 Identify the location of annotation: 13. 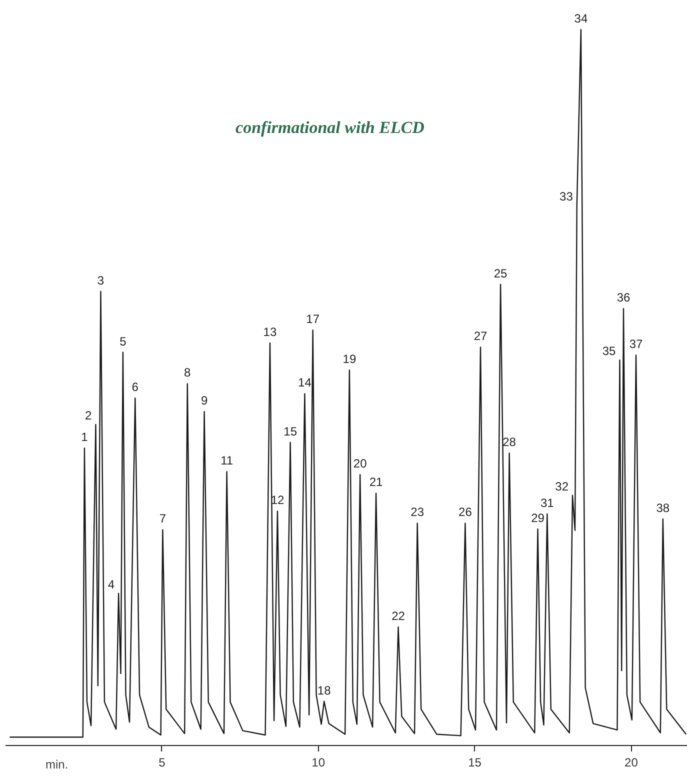
(270, 331).